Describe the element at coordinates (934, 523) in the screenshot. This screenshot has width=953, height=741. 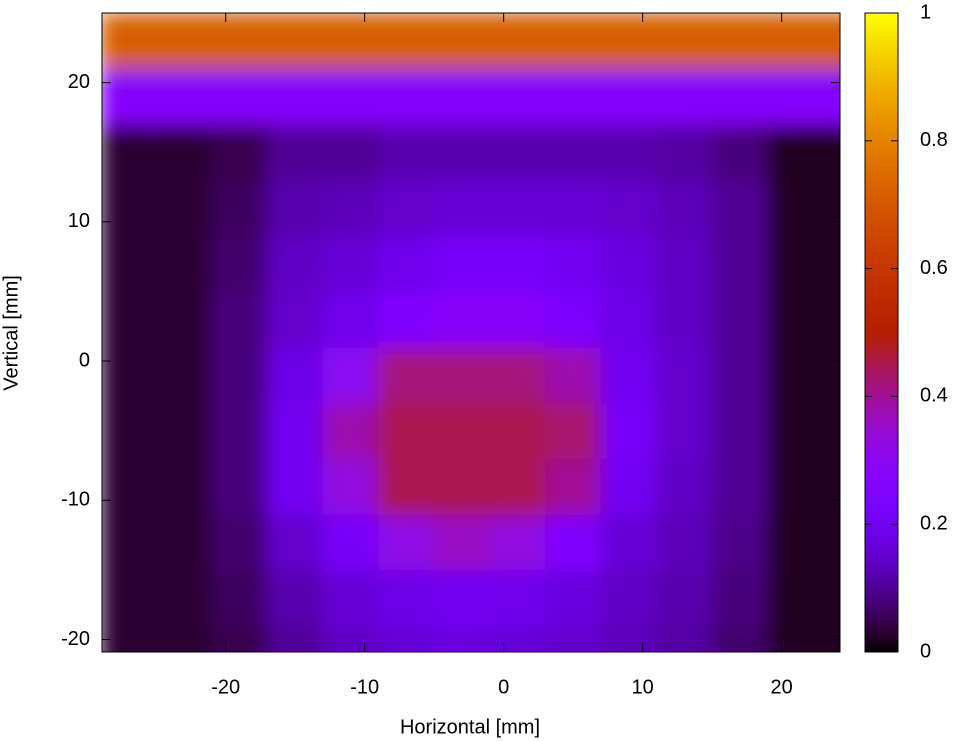
I see `colorbar-tick-label: 0.2` at that location.